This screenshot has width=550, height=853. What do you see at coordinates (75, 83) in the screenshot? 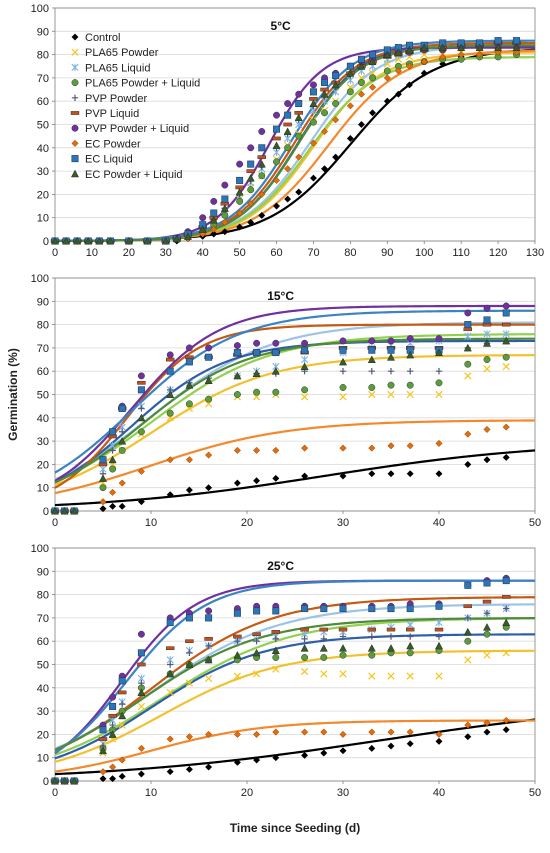
I see `legend-marker-pla65-powder-liquid` at bounding box center [75, 83].